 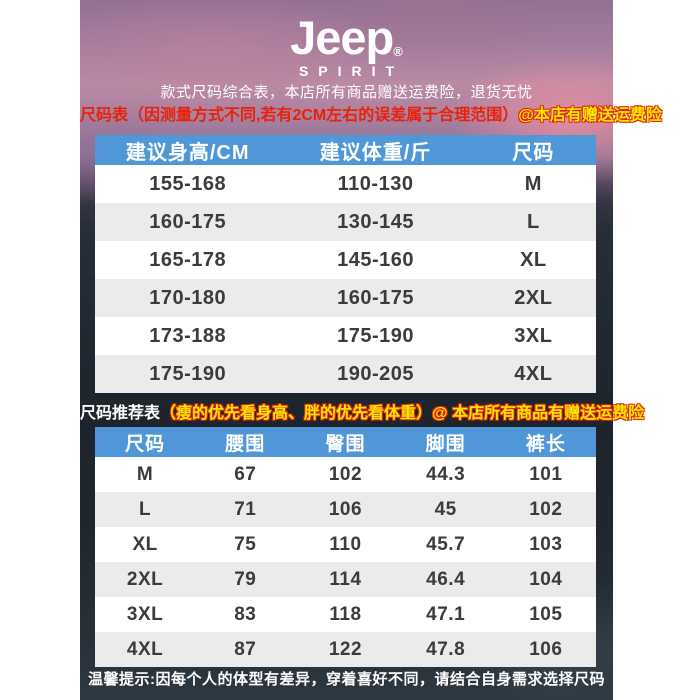 What do you see at coordinates (351, 71) in the screenshot?
I see `spirit-logo-text: SPIRIT` at bounding box center [351, 71].